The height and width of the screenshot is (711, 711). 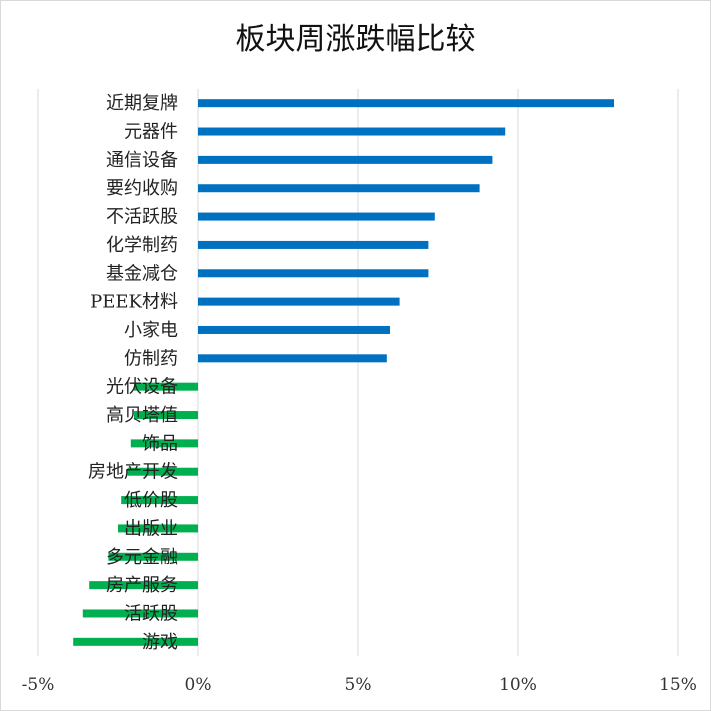 What do you see at coordinates (151, 358) in the screenshot?
I see `category-label: 仿制药` at bounding box center [151, 358].